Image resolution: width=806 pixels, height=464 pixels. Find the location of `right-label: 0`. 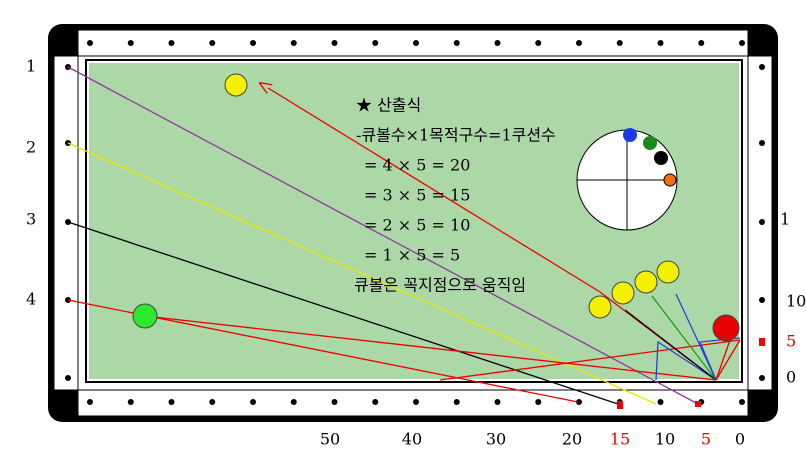

right-label: 0 is located at coordinates (791, 377).